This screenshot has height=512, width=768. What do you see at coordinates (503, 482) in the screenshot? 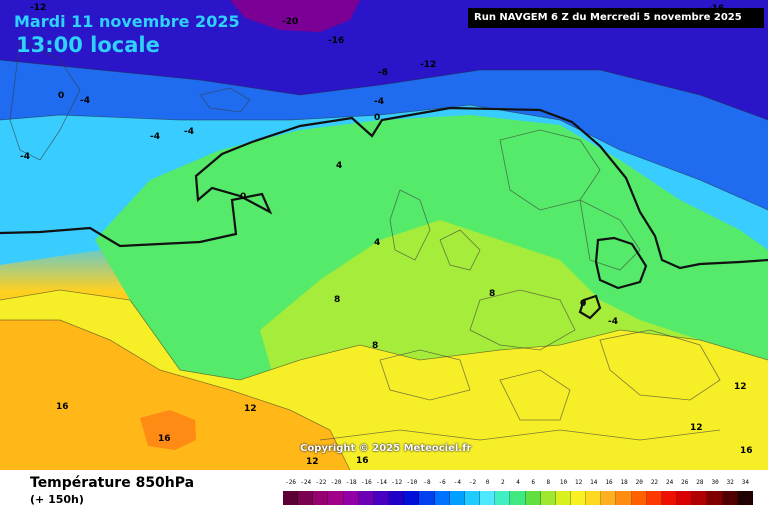
I see `scale-tick-label: 2` at bounding box center [503, 482].